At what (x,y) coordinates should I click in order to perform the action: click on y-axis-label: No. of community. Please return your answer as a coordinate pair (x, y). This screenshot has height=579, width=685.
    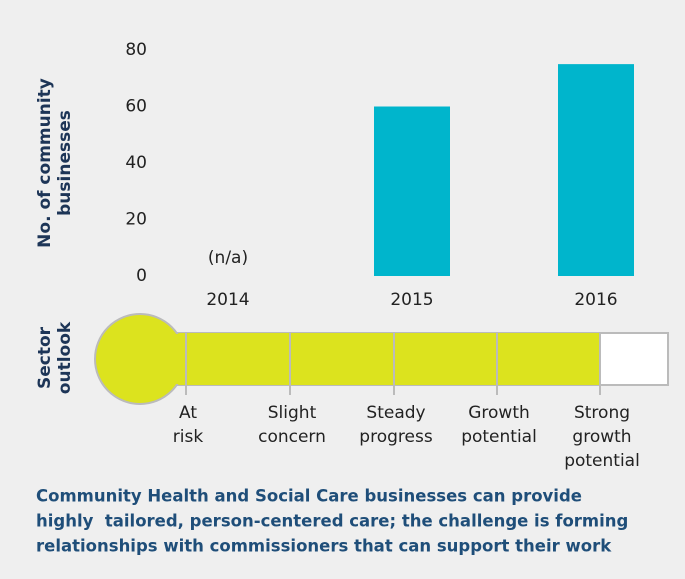
    Looking at the image, I should click on (45, 163).